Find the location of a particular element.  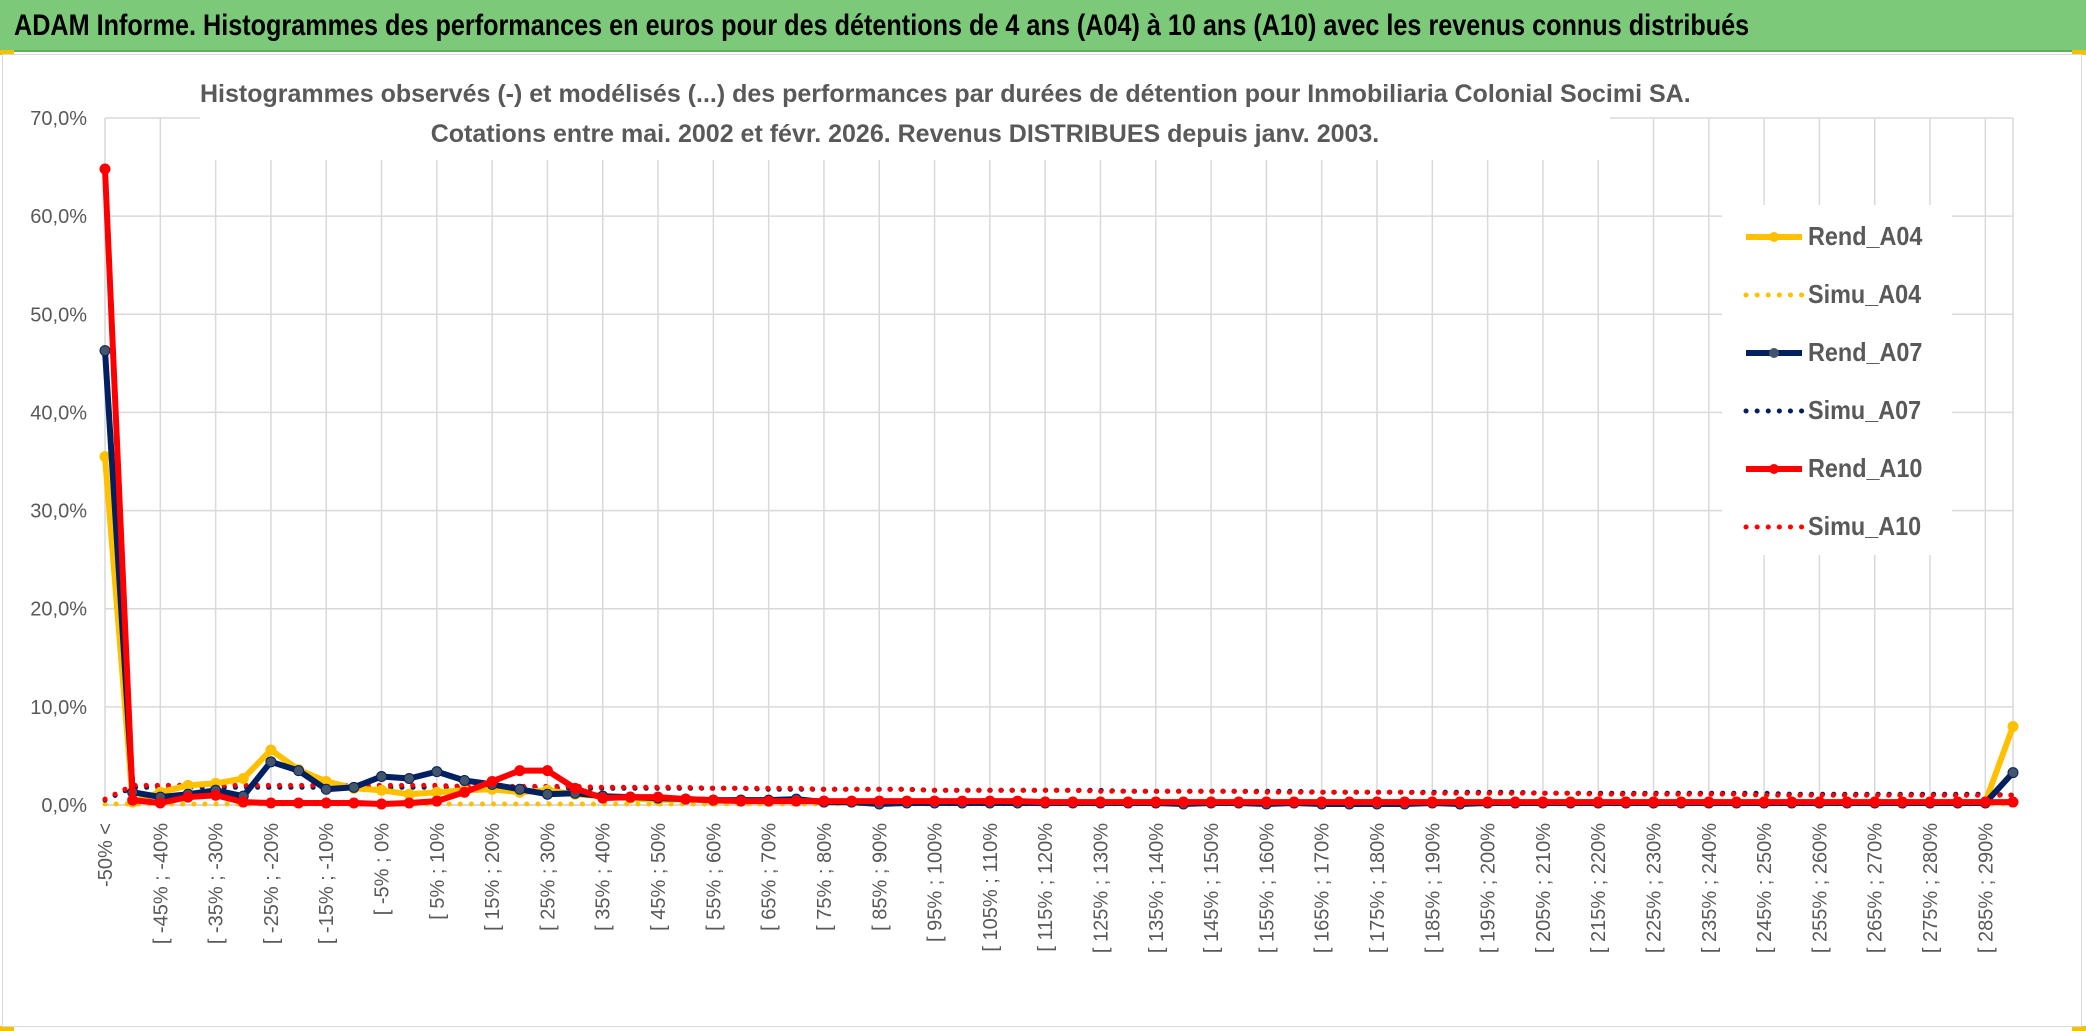

x-tick-label: [ 255% ; 260% is located at coordinates (1820, 888).